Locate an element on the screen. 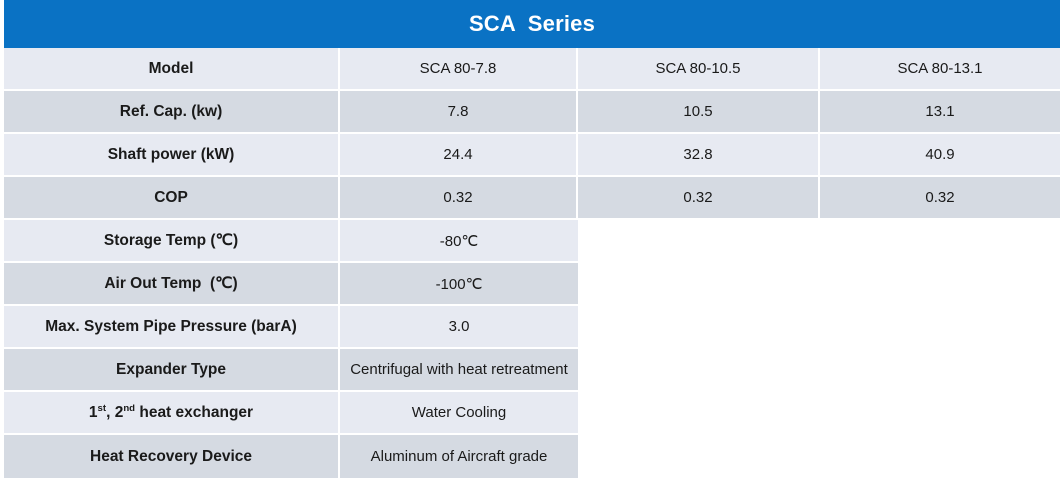  row-label: Shaft power (kW) is located at coordinates (172, 155).